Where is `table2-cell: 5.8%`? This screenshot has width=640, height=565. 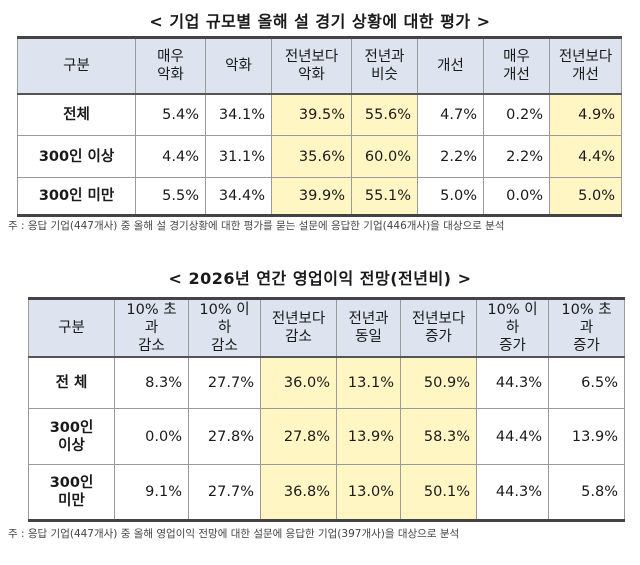
table2-cell: 5.8% is located at coordinates (586, 493).